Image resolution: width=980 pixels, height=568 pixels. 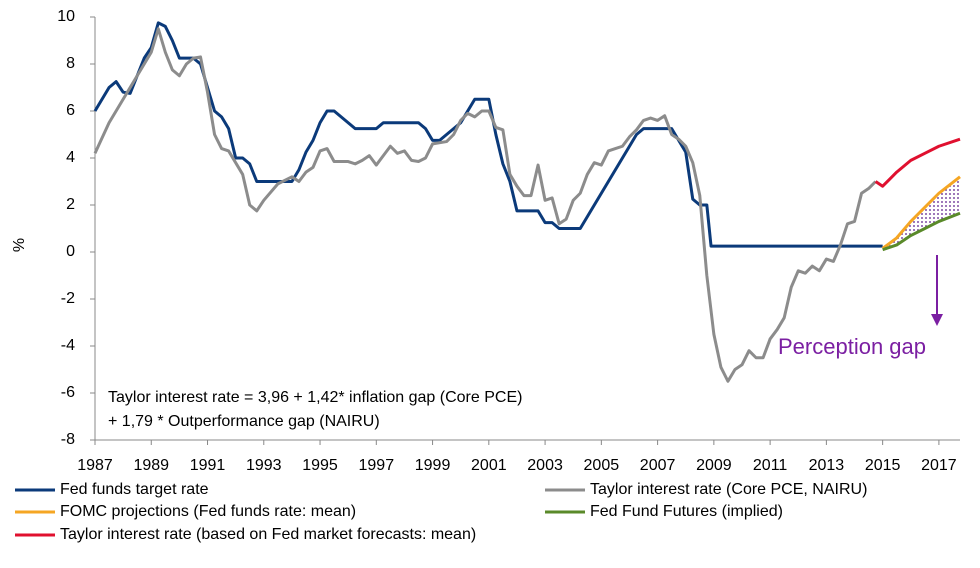 What do you see at coordinates (489, 465) in the screenshot?
I see `x-tick-label: 2001` at bounding box center [489, 465].